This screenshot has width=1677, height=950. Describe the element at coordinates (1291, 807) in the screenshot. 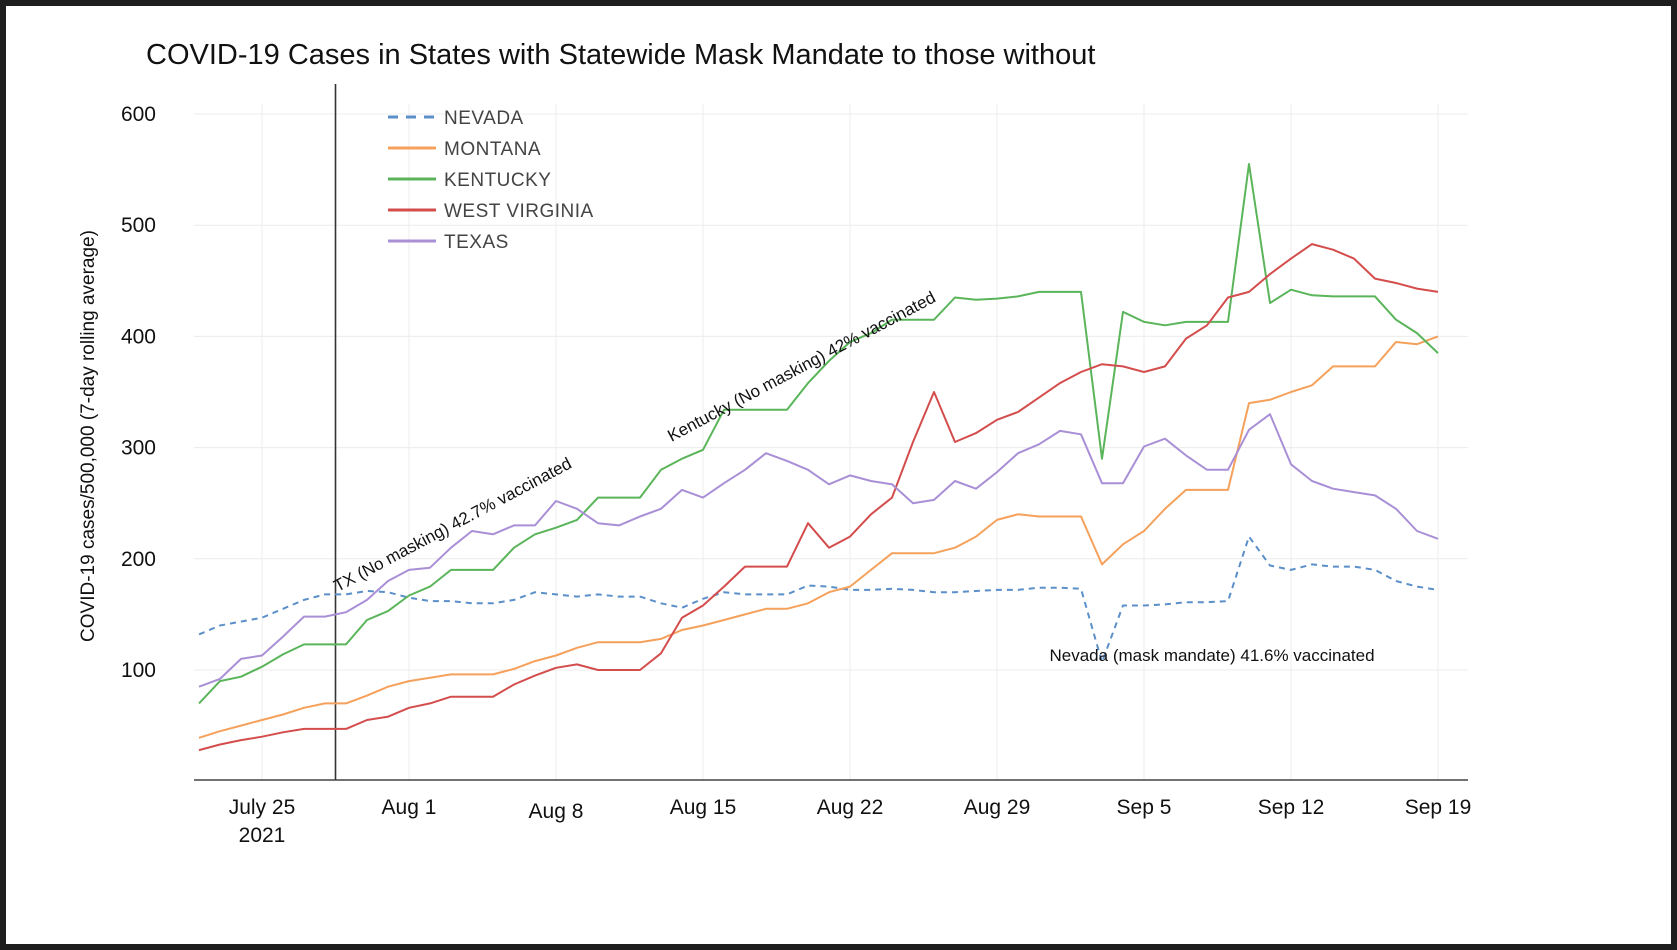

I see `x-tick-label: Sep 12` at that location.